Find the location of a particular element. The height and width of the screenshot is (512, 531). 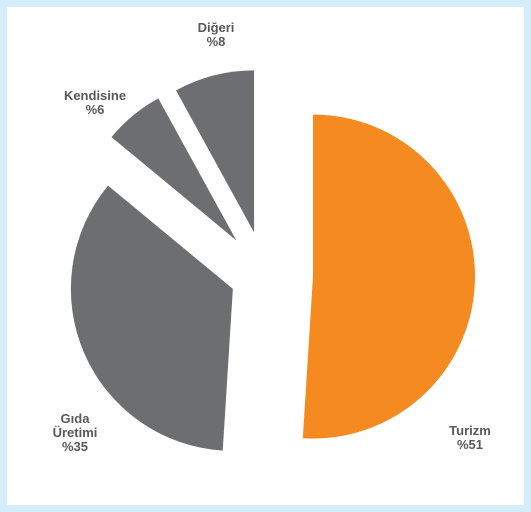

slice-label: Turizm %51 is located at coordinates (470, 438).